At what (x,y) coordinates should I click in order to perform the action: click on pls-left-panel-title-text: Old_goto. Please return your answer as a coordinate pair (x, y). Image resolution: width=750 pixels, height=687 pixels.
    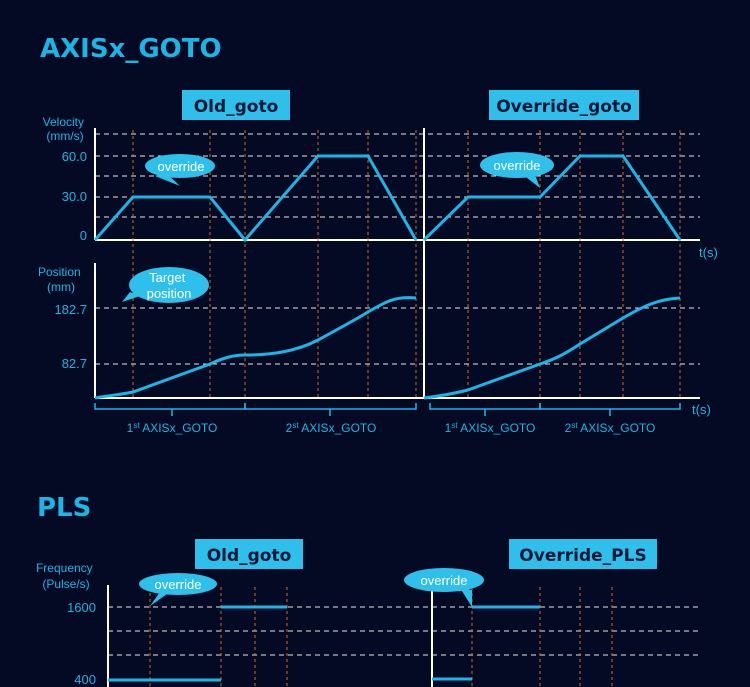
    Looking at the image, I should click on (249, 556).